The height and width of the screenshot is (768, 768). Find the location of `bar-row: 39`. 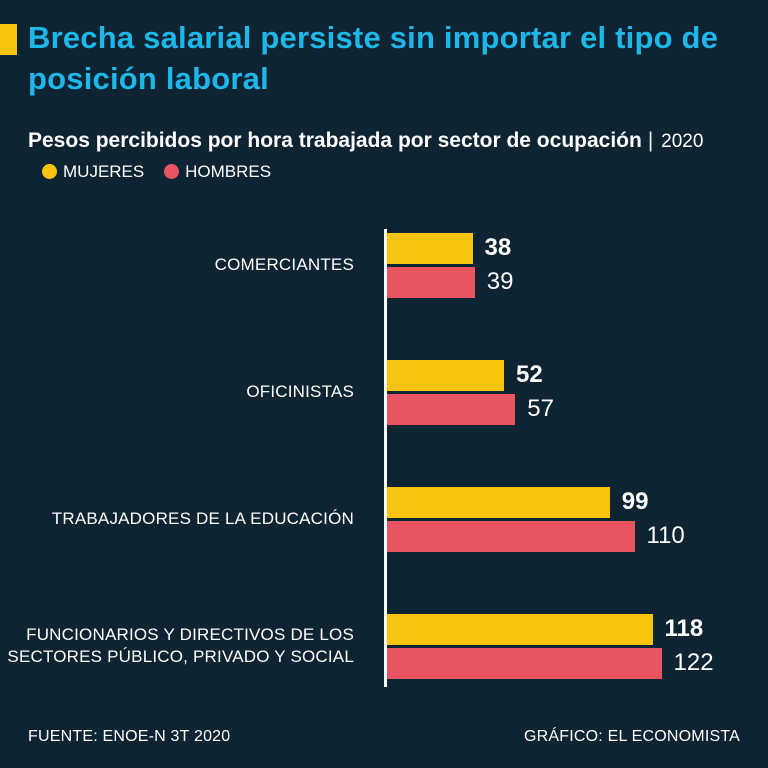

bar-row: 39 is located at coordinates (577, 282).